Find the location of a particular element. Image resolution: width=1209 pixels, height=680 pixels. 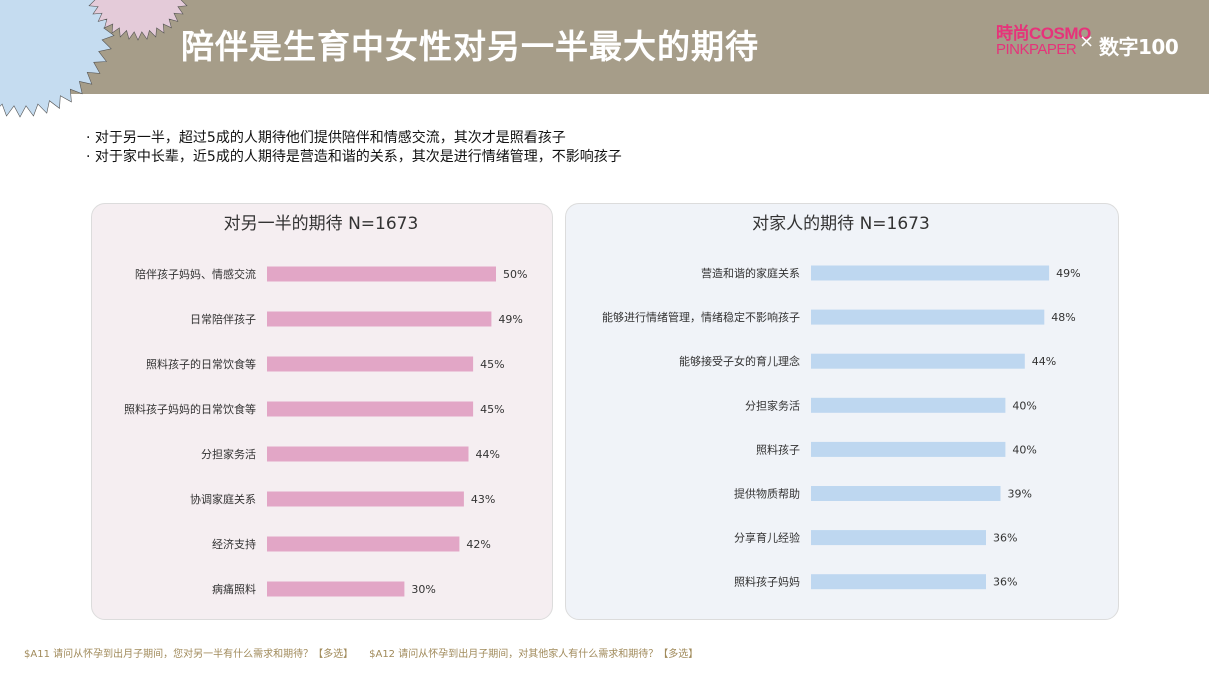

cosmo-logo: 時尚COSMO is located at coordinates (1043, 33).